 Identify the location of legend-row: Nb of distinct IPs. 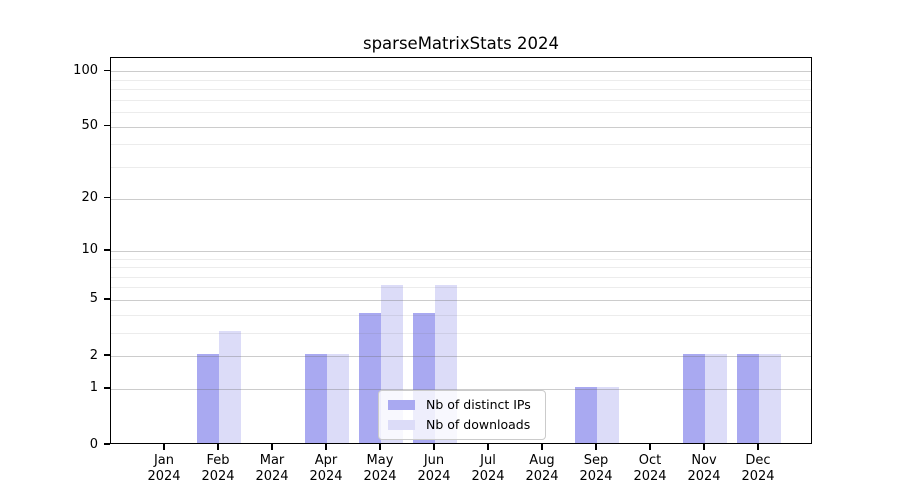
(462, 405).